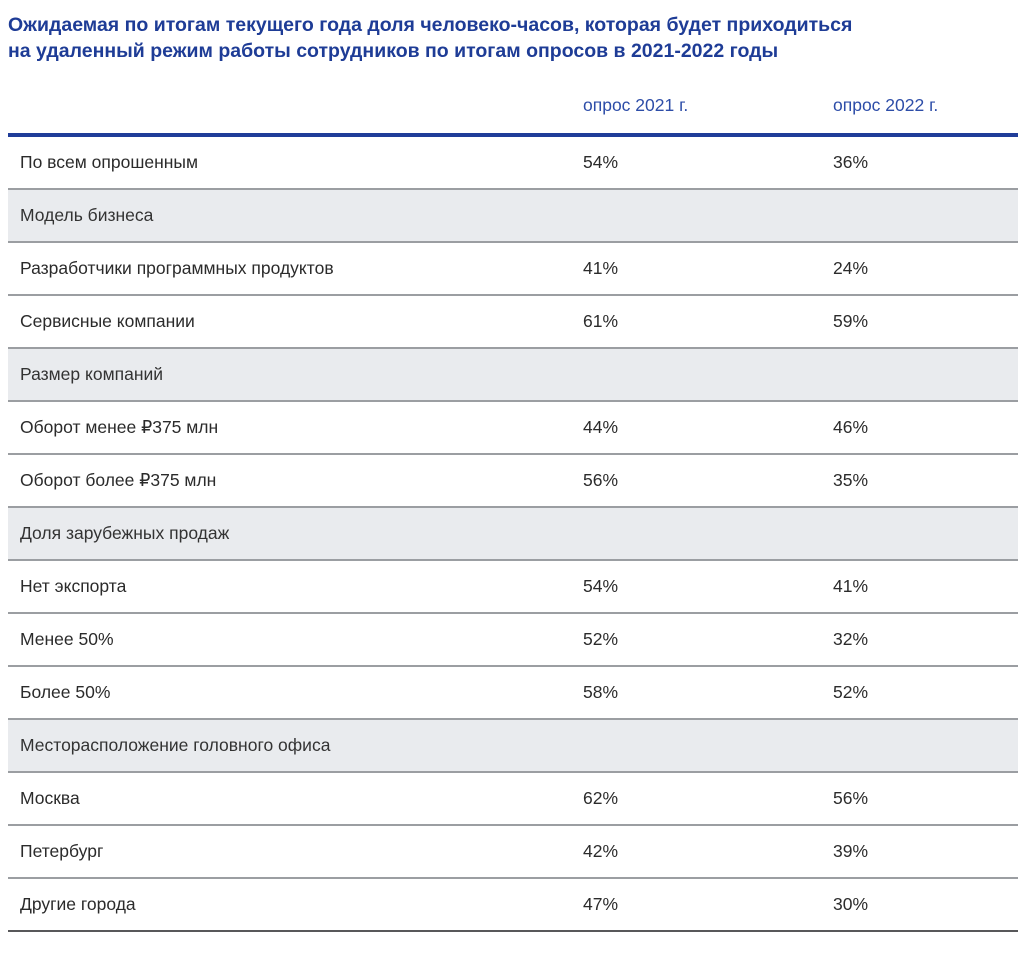 The image size is (1024, 969). What do you see at coordinates (65, 692) in the screenshot?
I see `row-label: Более 50%` at bounding box center [65, 692].